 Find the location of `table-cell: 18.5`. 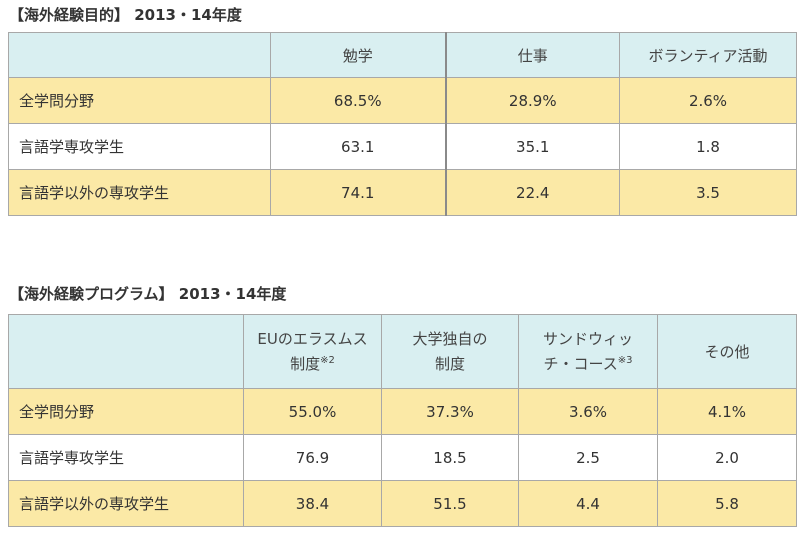

table-cell: 18.5 is located at coordinates (450, 457).